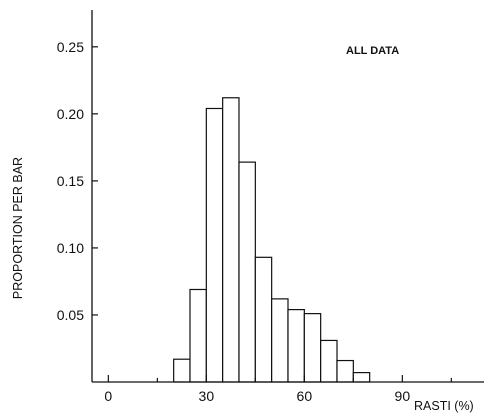 The height and width of the screenshot is (419, 496). What do you see at coordinates (70, 248) in the screenshot?
I see `y-tick-label-1: 0.10` at bounding box center [70, 248].